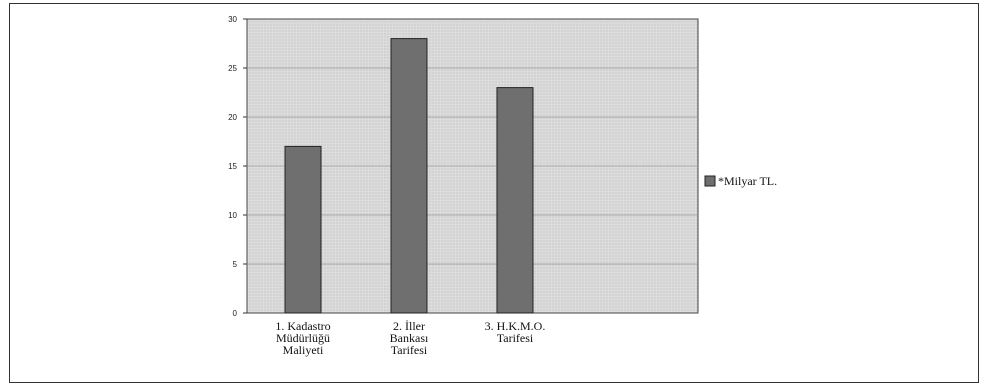 Image resolution: width=983 pixels, height=383 pixels. I want to click on y-tick-label: 25, so click(232, 68).